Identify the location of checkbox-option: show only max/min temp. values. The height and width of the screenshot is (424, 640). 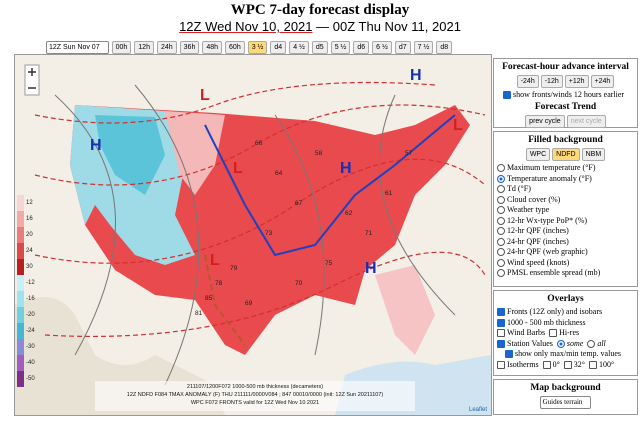
(565, 354).